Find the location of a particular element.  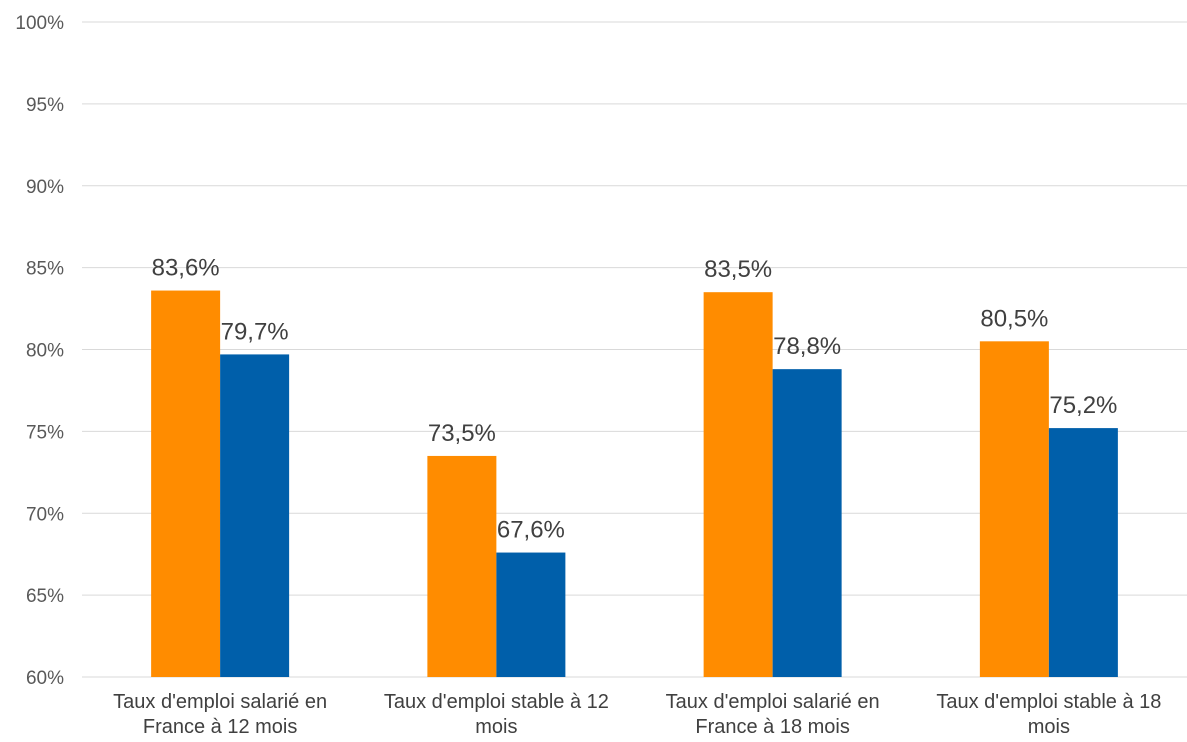

x-category-label: Taux d'emploi stable à 18 is located at coordinates (1048, 702).